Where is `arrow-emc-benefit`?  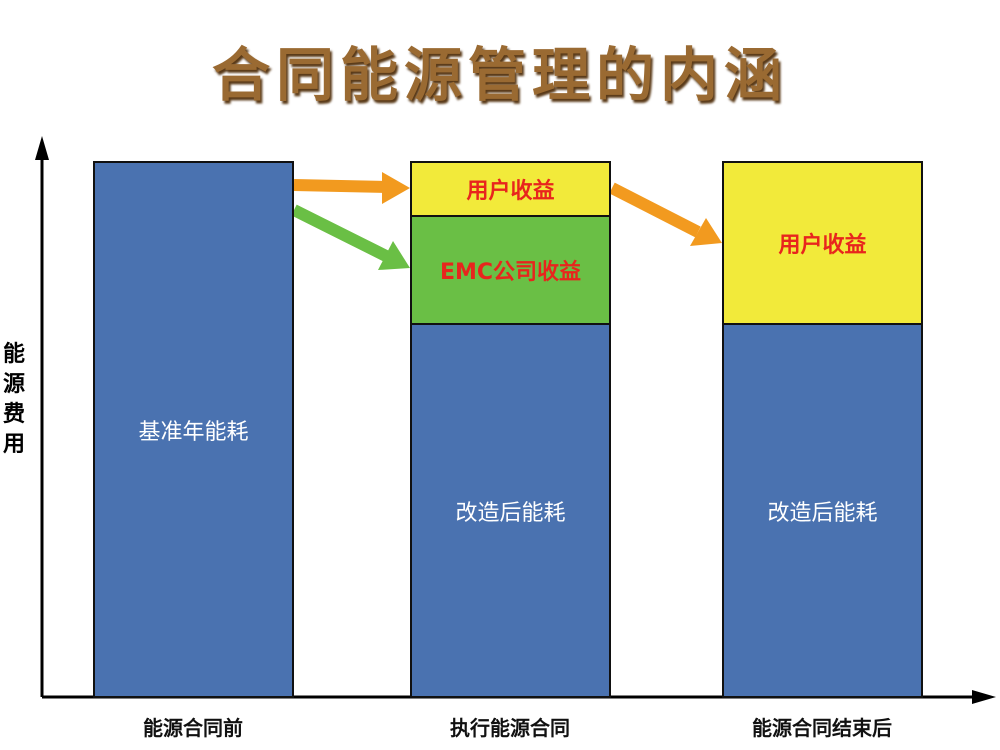 arrow-emc-benefit is located at coordinates (350, 237).